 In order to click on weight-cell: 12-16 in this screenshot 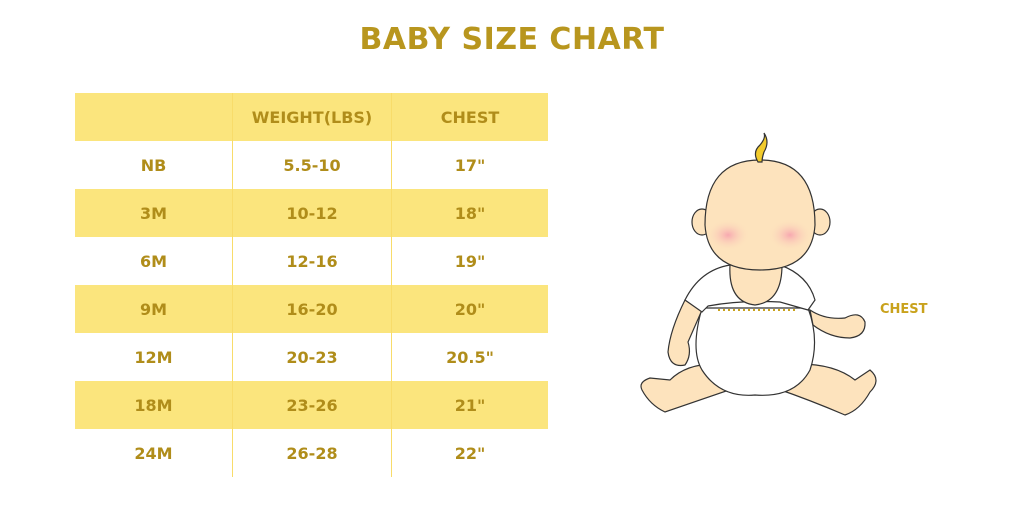, I will do `click(312, 261)`.